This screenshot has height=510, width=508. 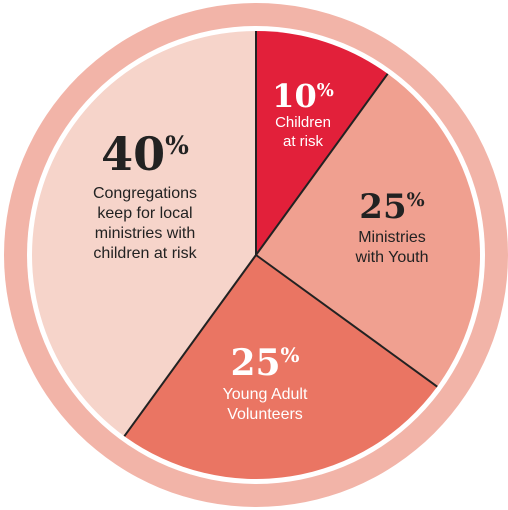 I want to click on slice-percent-2: 25%, so click(x=264, y=363).